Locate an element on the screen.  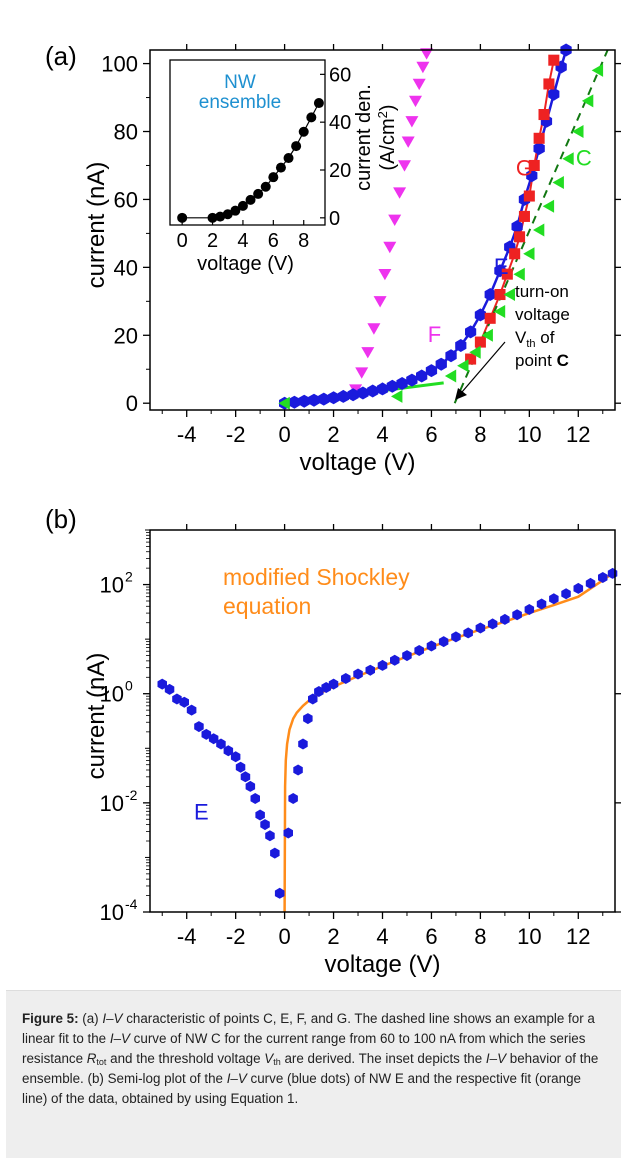
series-label-g: G is located at coordinates (524, 168).